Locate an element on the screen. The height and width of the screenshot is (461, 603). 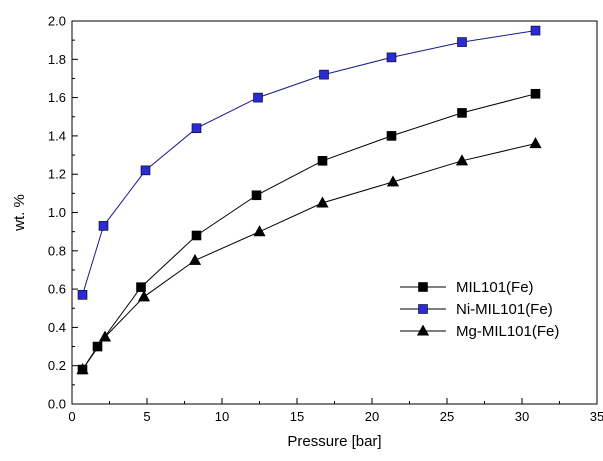
y-tick-label: 2.0 is located at coordinates (57, 21).